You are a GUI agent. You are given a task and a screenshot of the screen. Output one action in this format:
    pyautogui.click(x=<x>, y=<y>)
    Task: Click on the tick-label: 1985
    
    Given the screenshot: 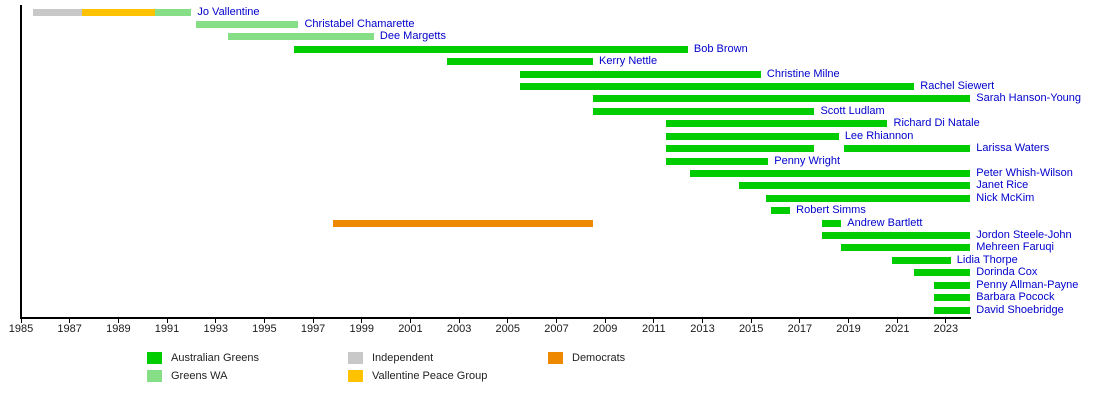 What is the action you would take?
    pyautogui.click(x=21, y=329)
    